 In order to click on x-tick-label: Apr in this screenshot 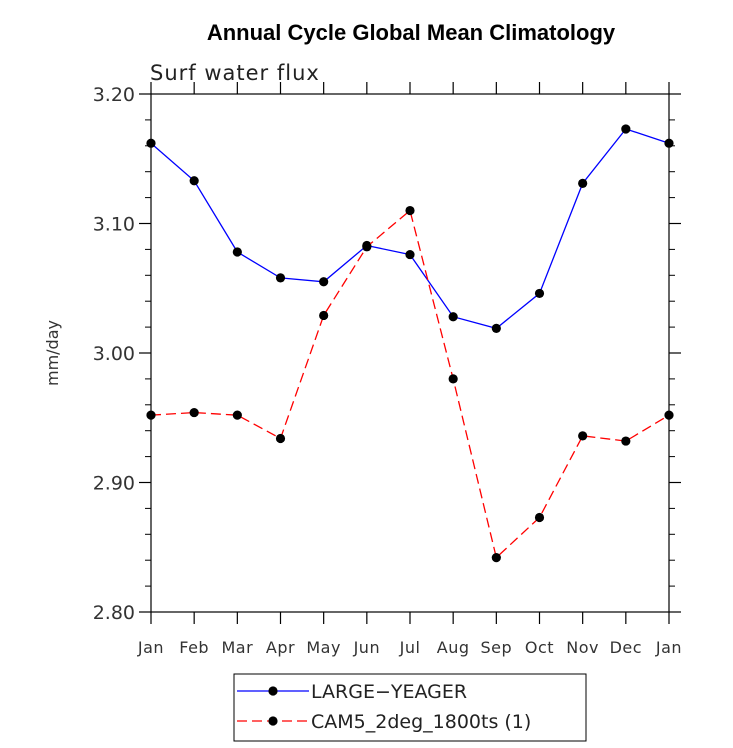, I will do `click(280, 647)`.